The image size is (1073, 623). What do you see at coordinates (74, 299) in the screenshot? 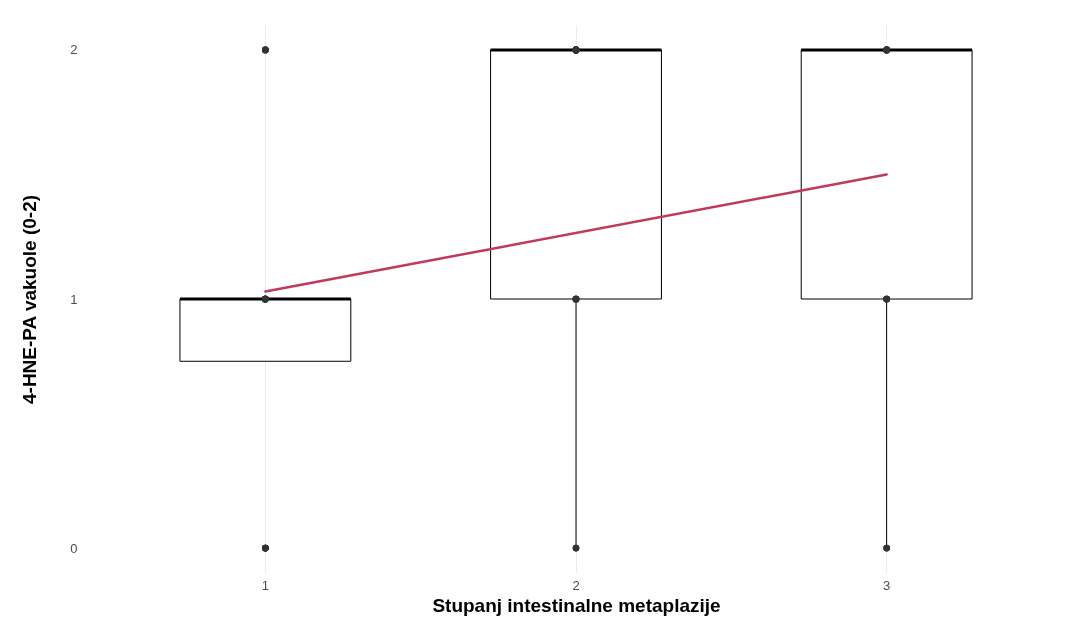
I see `y-tick-label: 1` at bounding box center [74, 299].